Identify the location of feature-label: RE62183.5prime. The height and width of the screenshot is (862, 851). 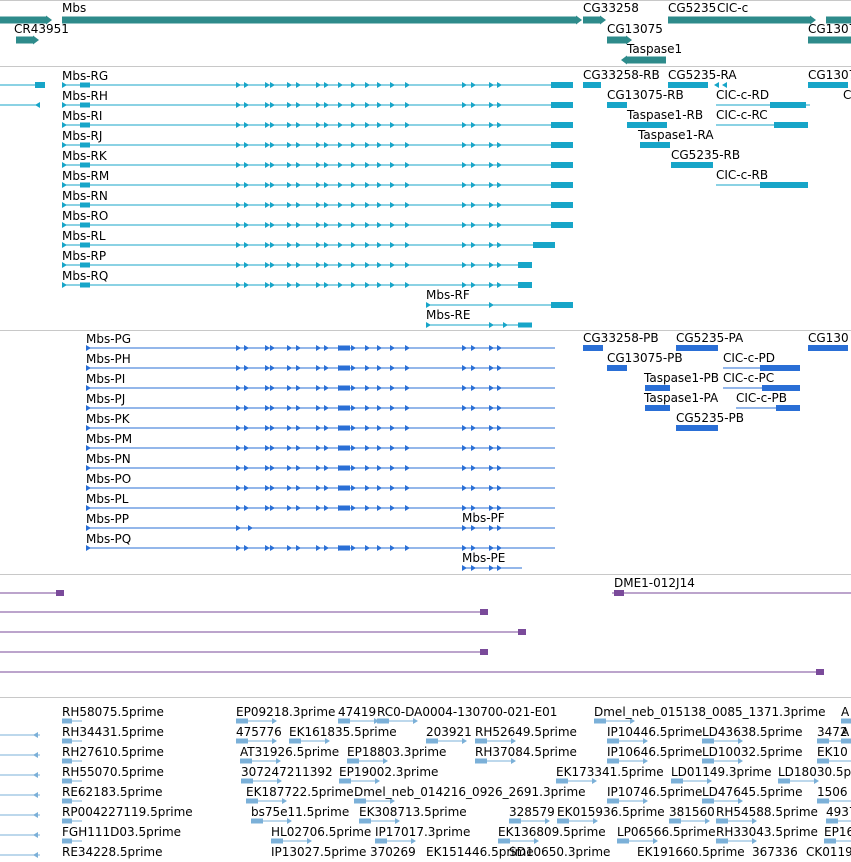
(112, 792).